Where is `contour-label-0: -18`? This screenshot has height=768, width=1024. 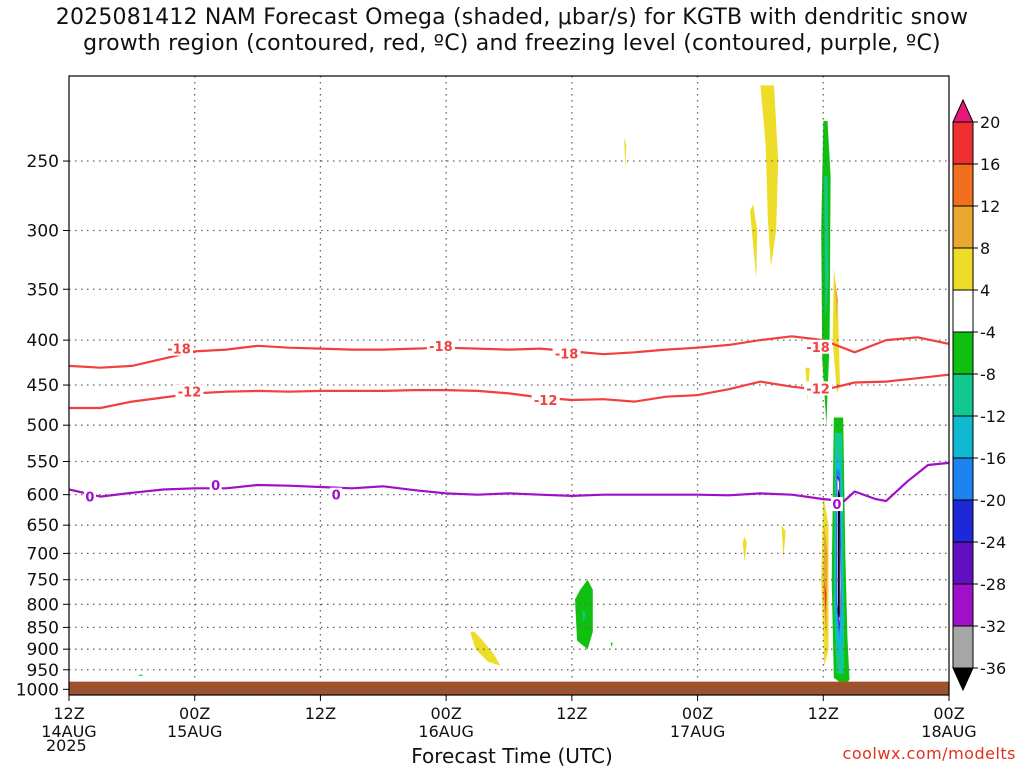 contour-label-0: -18 is located at coordinates (179, 350).